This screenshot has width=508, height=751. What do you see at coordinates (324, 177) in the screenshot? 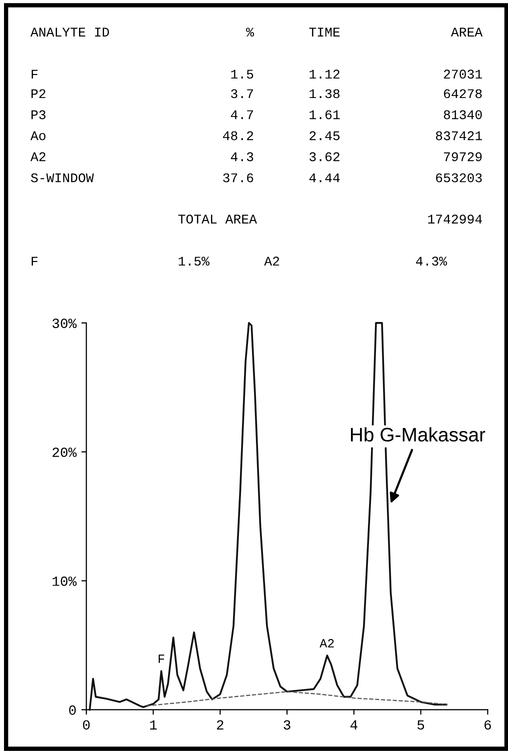
I see `text: 4.44` at bounding box center [324, 177].